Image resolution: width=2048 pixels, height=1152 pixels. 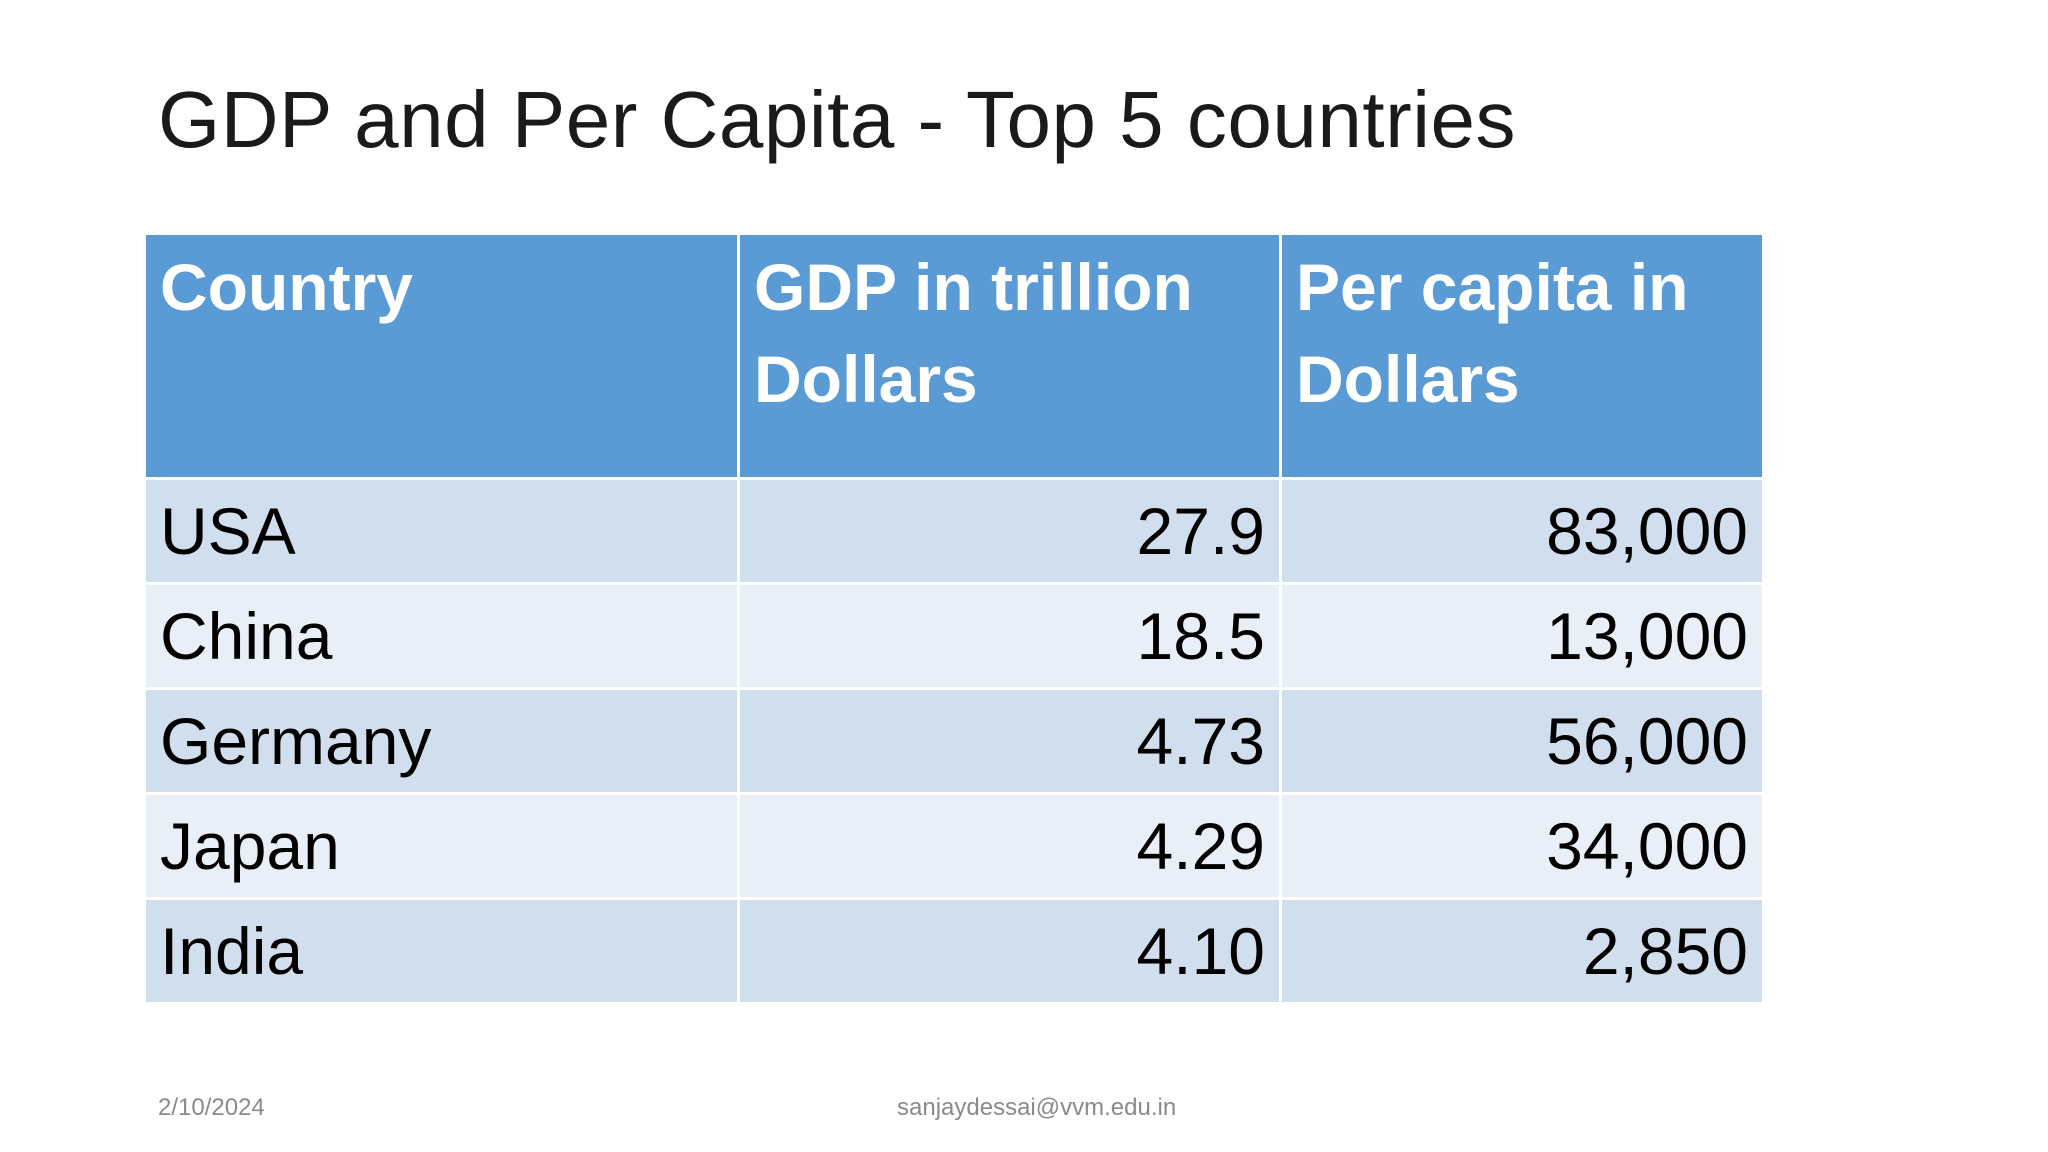 I want to click on table-row: USA 27.9 83,000, so click(x=954, y=531).